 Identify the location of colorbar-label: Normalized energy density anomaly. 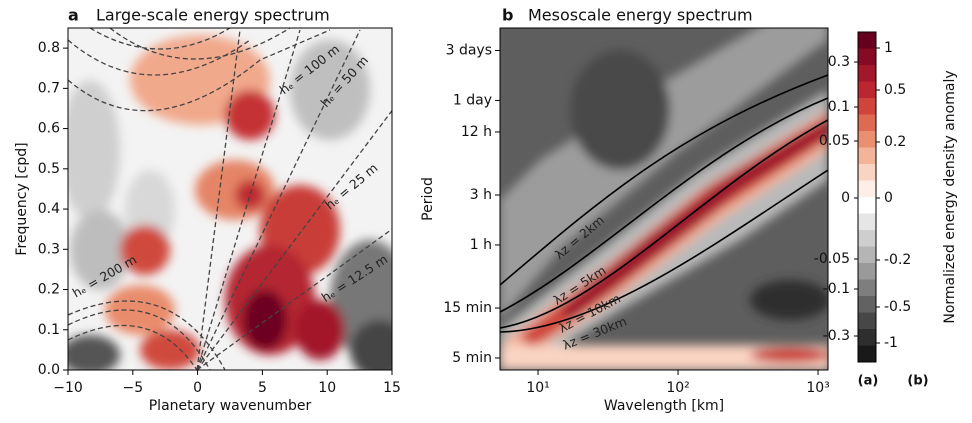
(950, 196).